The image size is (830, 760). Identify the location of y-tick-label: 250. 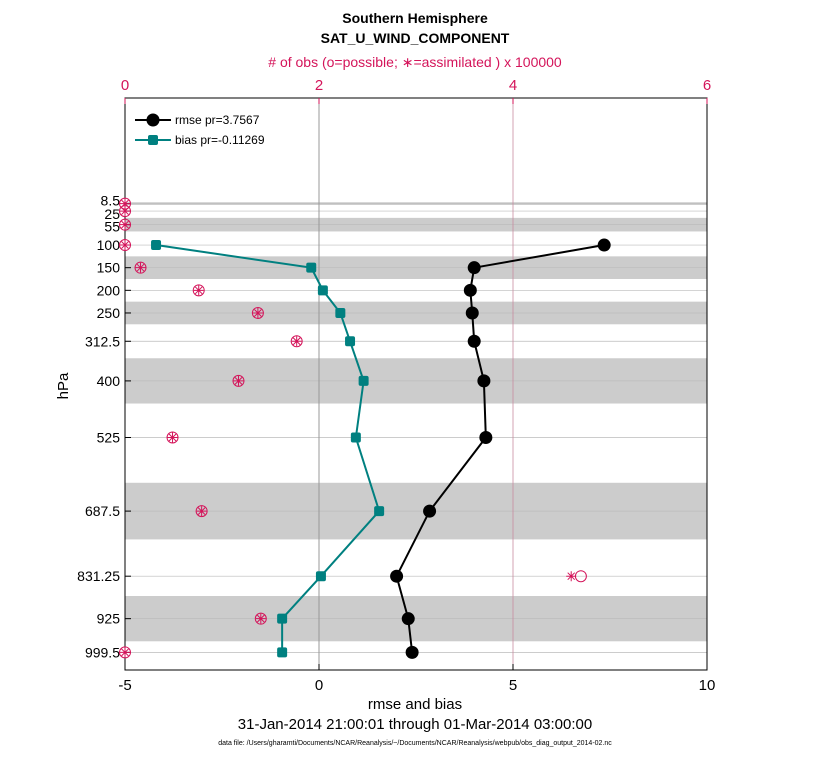
(109, 313).